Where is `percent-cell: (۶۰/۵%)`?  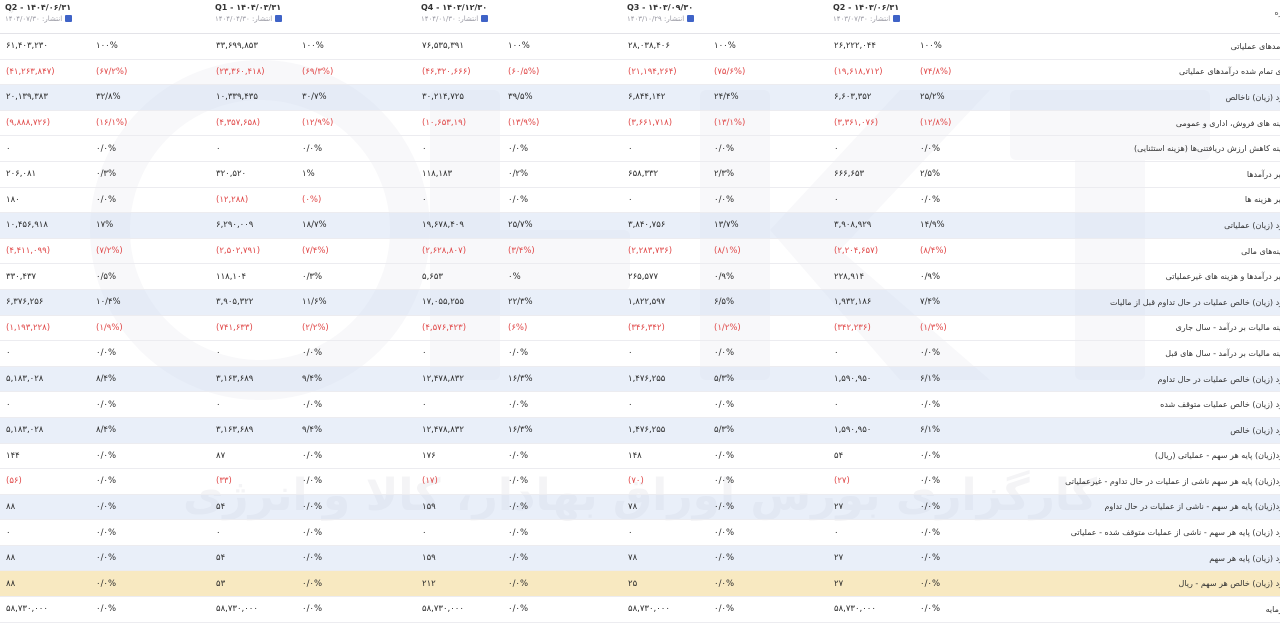 percent-cell: (۶۰/۵%) is located at coordinates (562, 72).